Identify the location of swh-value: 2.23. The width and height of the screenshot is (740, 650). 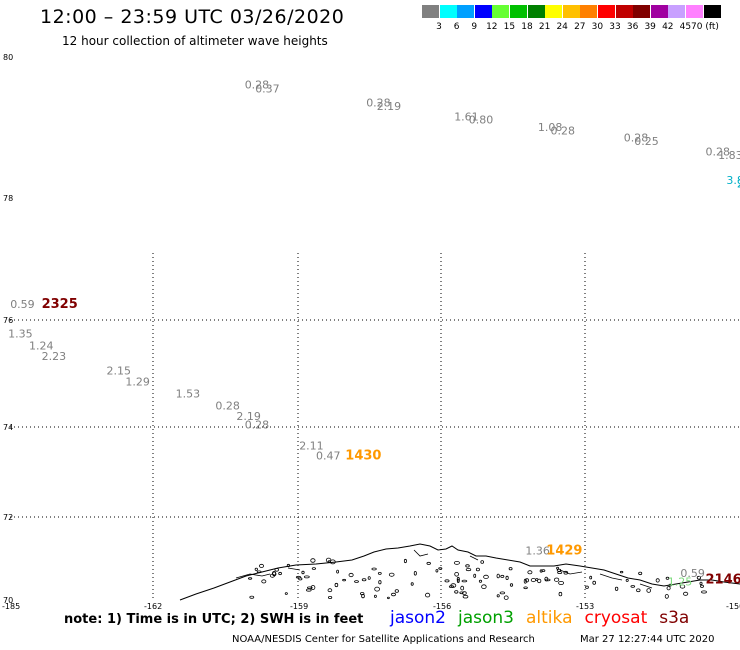
(54, 356).